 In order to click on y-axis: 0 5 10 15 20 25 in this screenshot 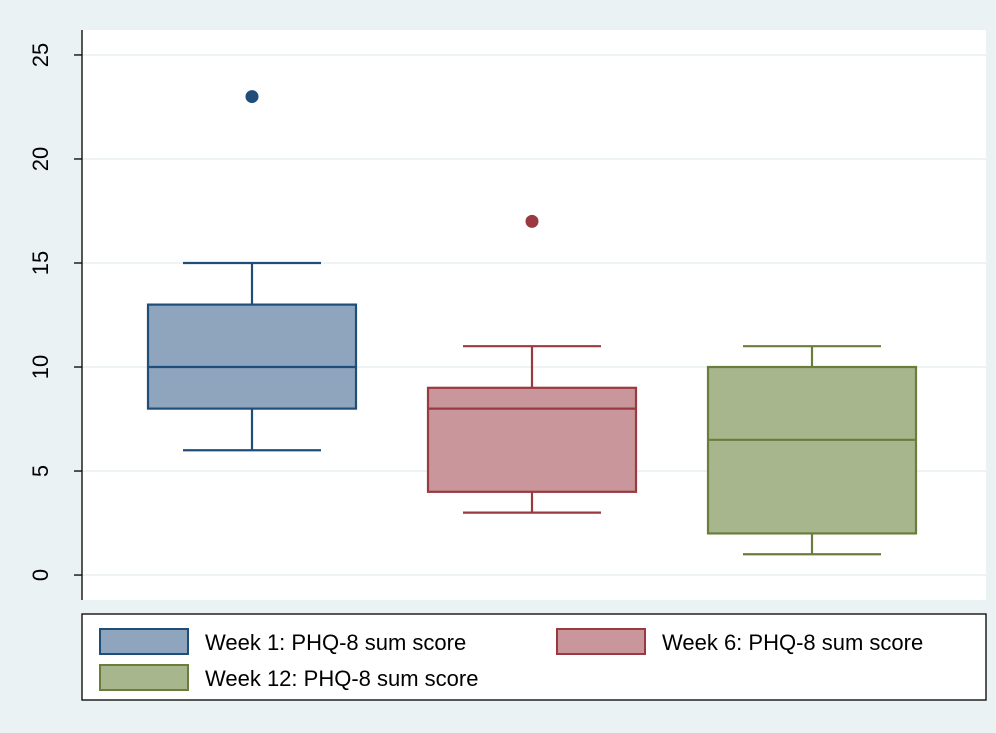, I will do `click(55, 315)`.